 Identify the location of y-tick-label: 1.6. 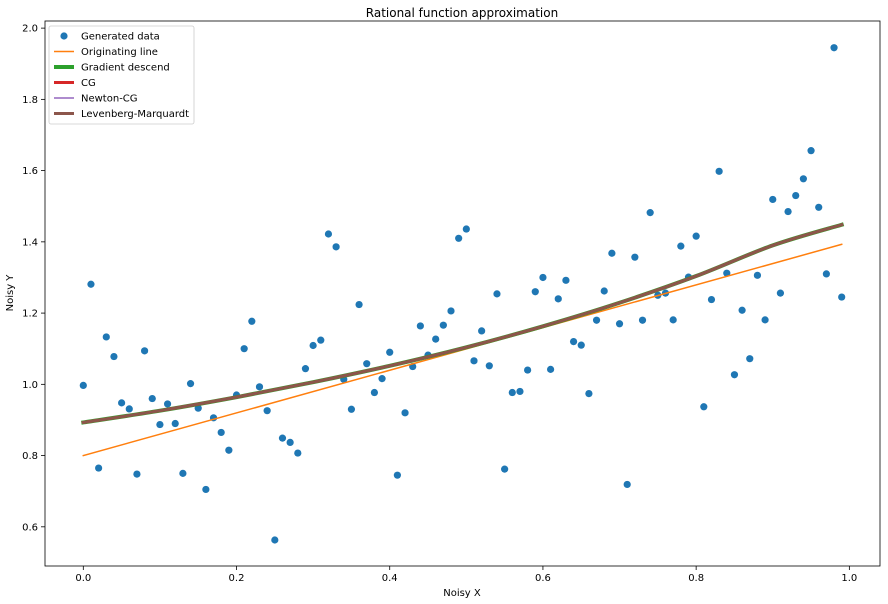
(30, 171).